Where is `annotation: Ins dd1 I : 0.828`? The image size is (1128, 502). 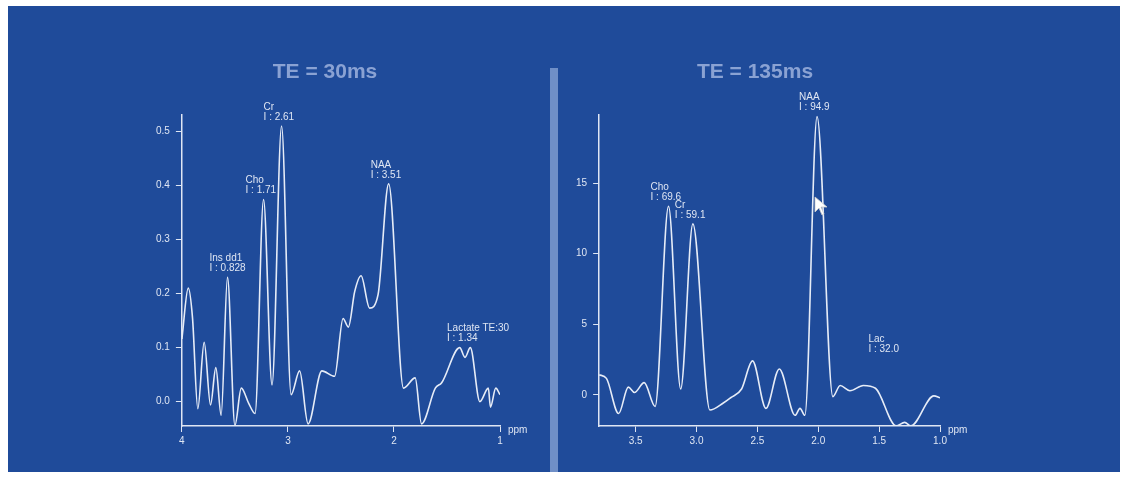 annotation: Ins dd1 I : 0.828 is located at coordinates (228, 263).